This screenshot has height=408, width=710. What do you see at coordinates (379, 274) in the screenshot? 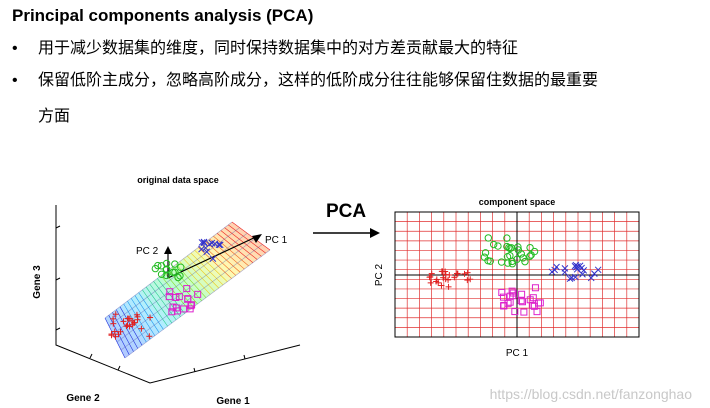
I see `right-ylabel: PC 2` at bounding box center [379, 274].